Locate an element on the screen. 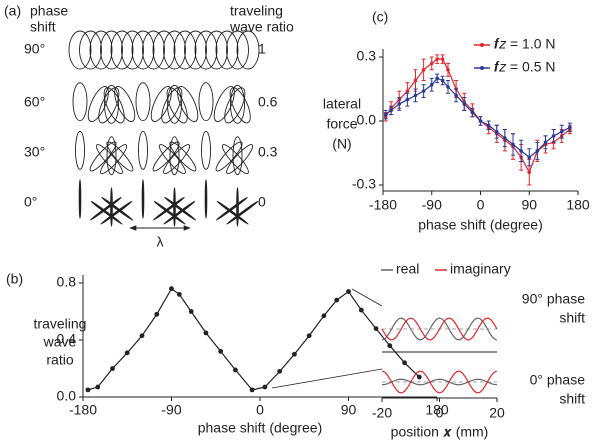  y-tick-label: 0.0 is located at coordinates (367, 120).